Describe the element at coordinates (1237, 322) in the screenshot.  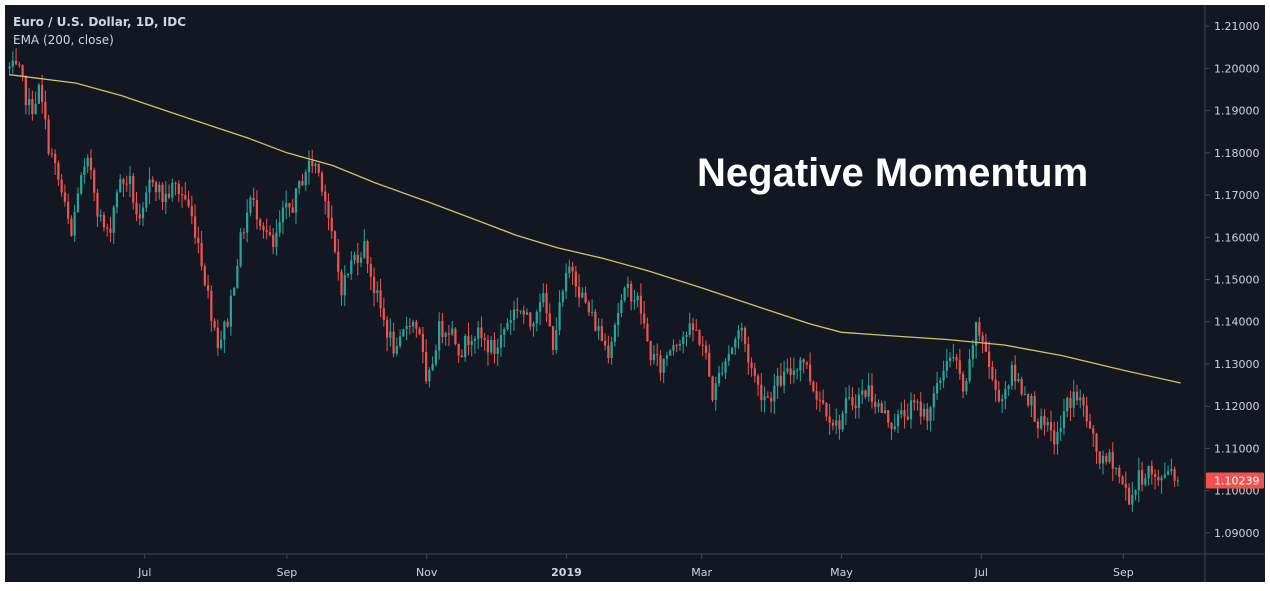
I see `y-tick-label: 1.14000` at that location.